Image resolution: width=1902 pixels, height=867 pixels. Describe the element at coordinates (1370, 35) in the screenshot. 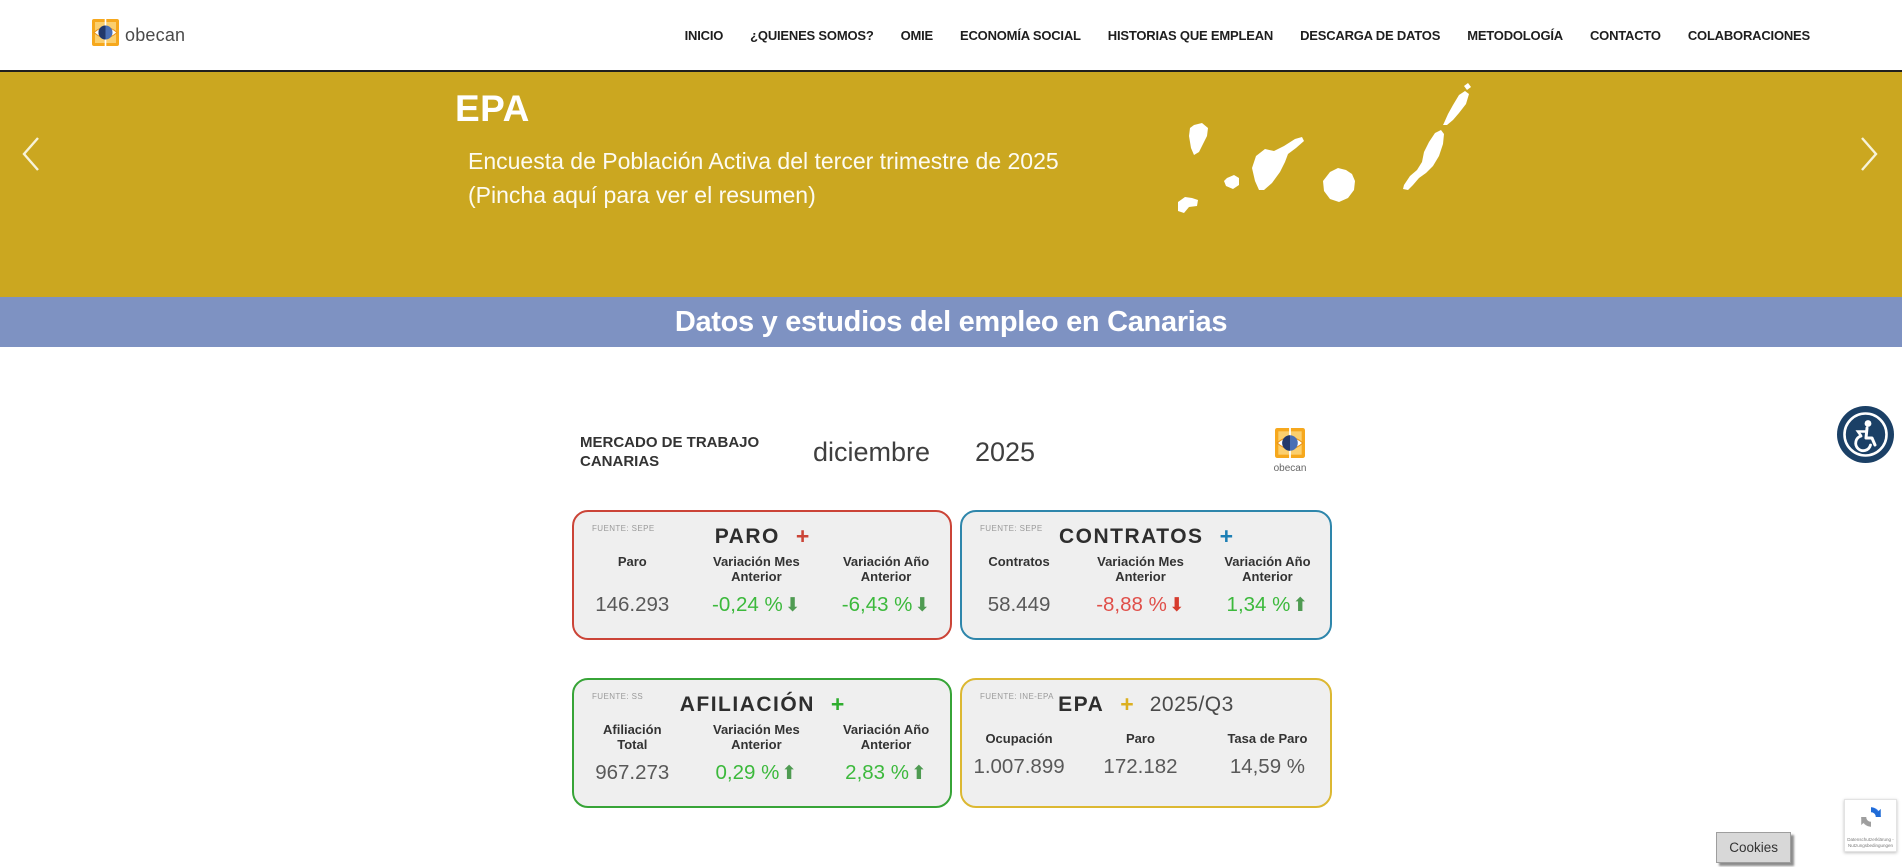

I see `nav-descarga-de-datos: DESCARGA DE DATOS` at that location.